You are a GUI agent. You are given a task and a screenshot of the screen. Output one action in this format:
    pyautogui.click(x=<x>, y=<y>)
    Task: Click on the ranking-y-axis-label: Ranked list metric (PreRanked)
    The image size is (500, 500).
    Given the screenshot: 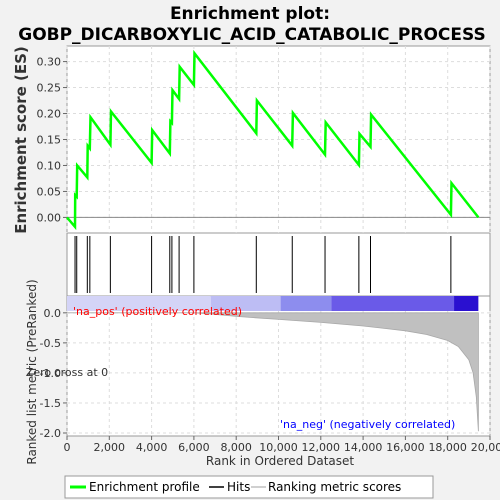 What is the action you would take?
    pyautogui.click(x=32, y=371)
    